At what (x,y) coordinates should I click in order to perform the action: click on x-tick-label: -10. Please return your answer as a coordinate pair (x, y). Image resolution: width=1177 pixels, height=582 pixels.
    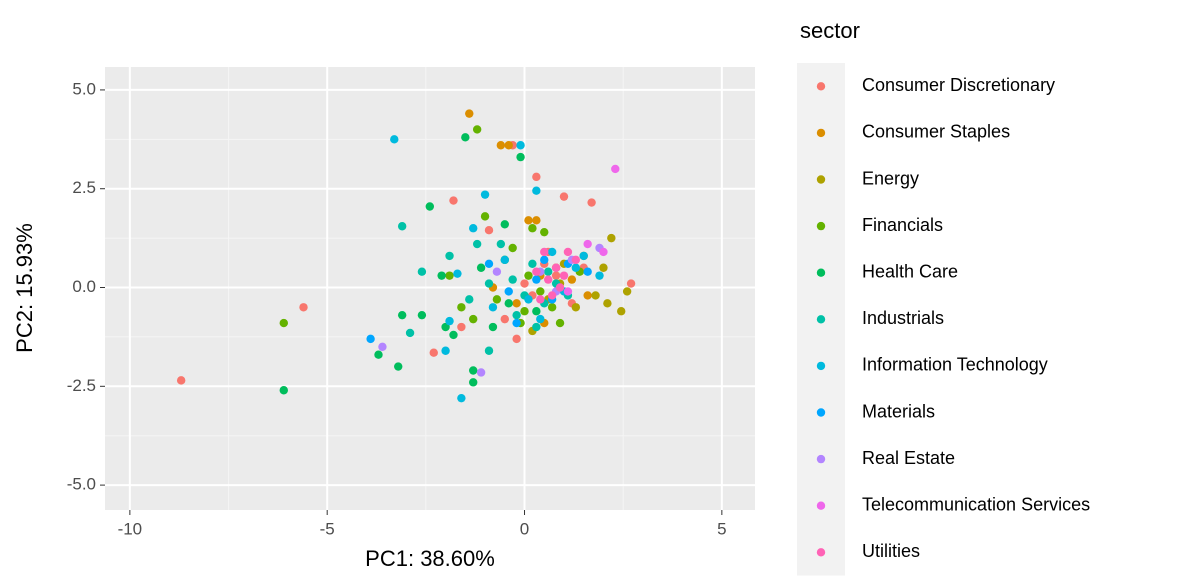
    Looking at the image, I should click on (130, 528).